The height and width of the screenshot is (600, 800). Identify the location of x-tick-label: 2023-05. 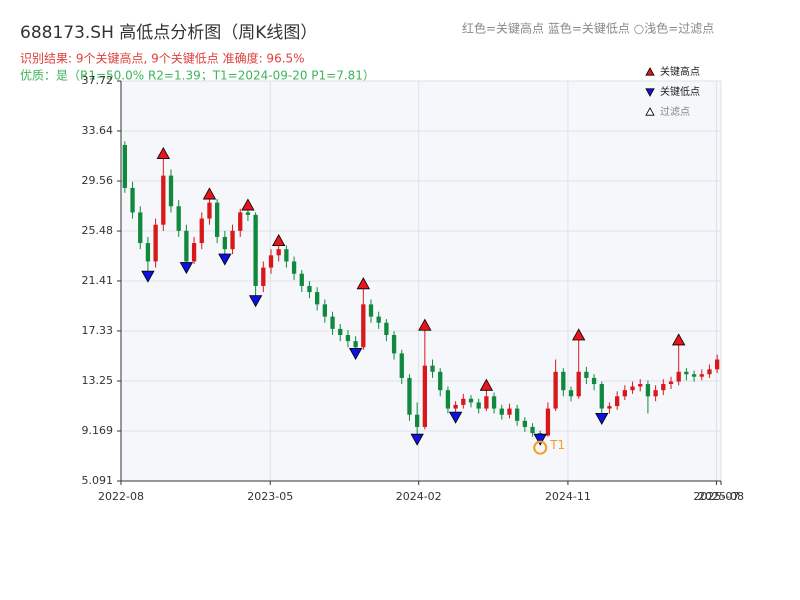
(270, 496).